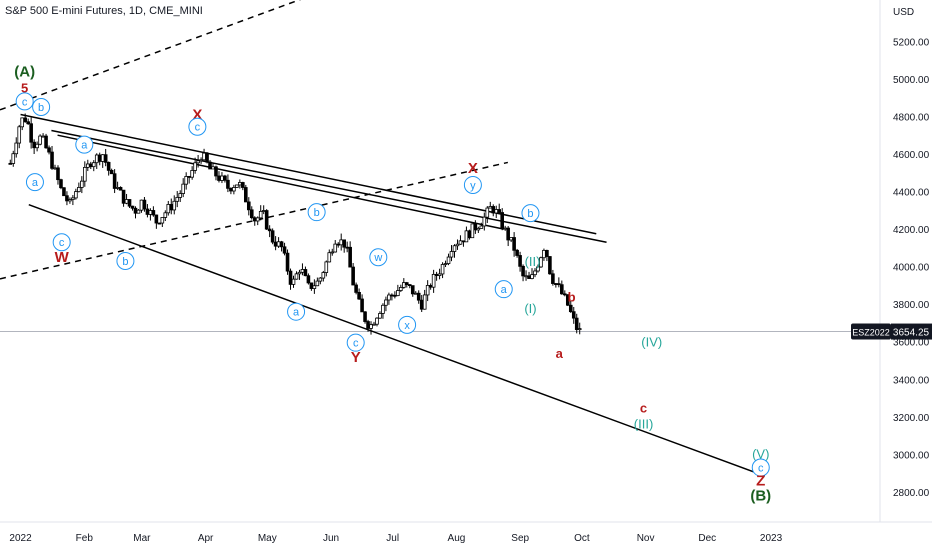  Describe the element at coordinates (206, 538) in the screenshot. I see `x-tick-label: Apr` at that location.